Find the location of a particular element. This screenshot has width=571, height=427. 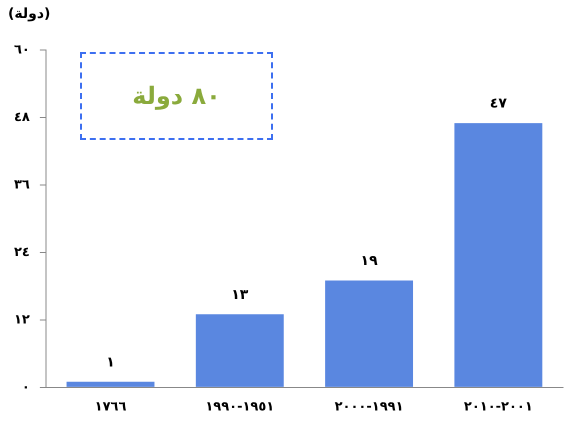

y-tick-label: ٠ is located at coordinates (26, 387).